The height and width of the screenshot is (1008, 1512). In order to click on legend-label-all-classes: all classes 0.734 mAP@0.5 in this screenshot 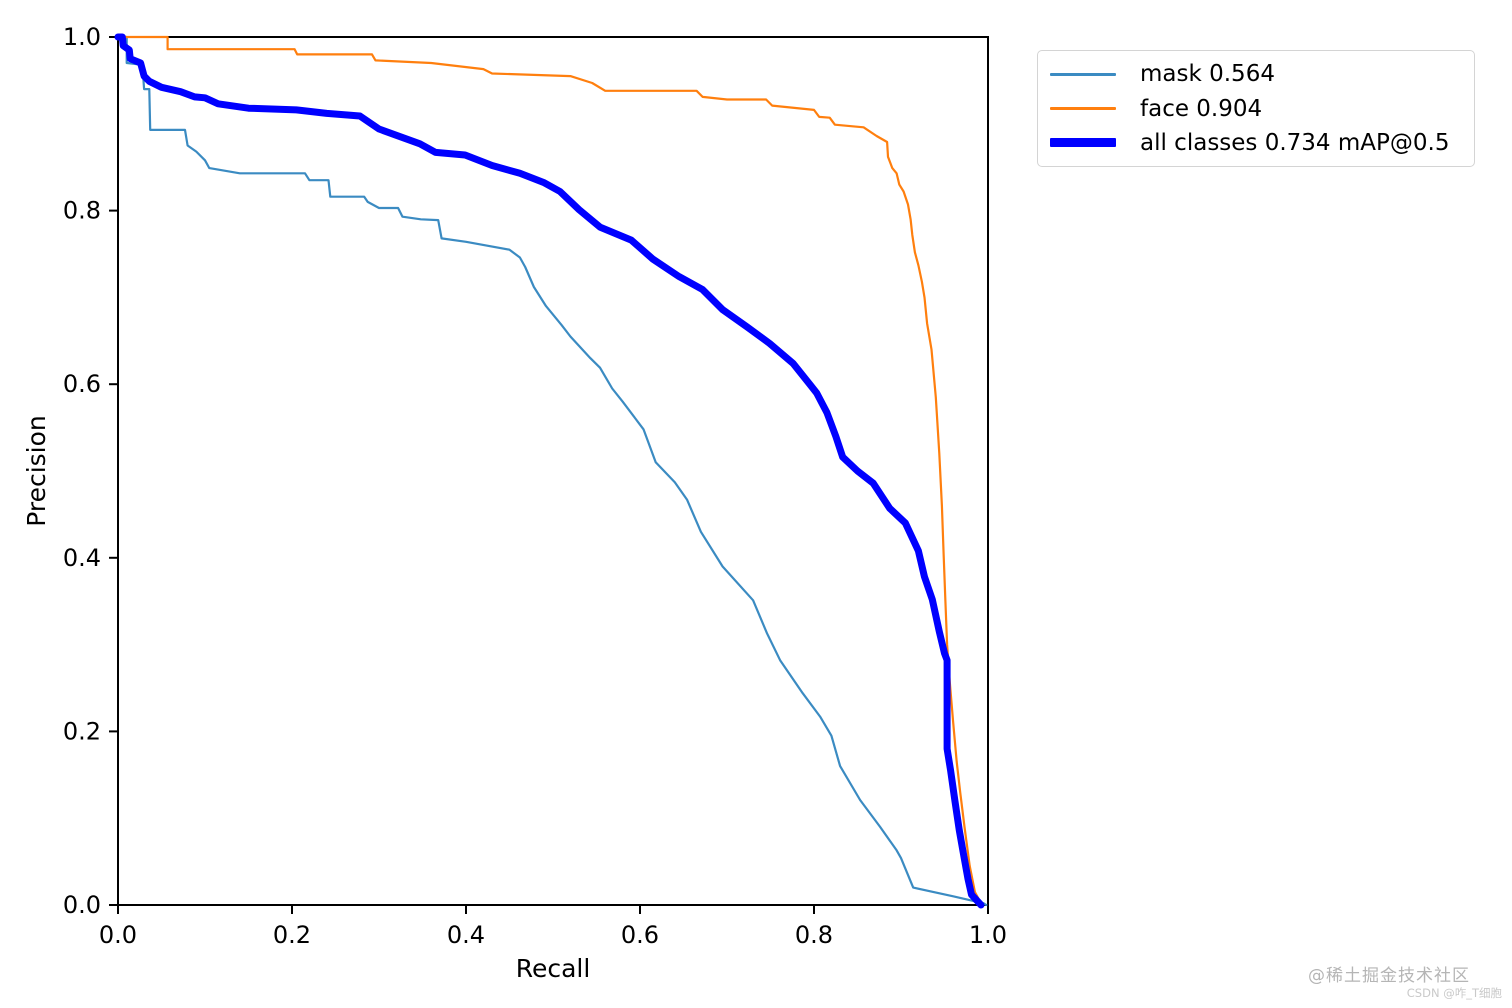, I will do `click(1295, 142)`.